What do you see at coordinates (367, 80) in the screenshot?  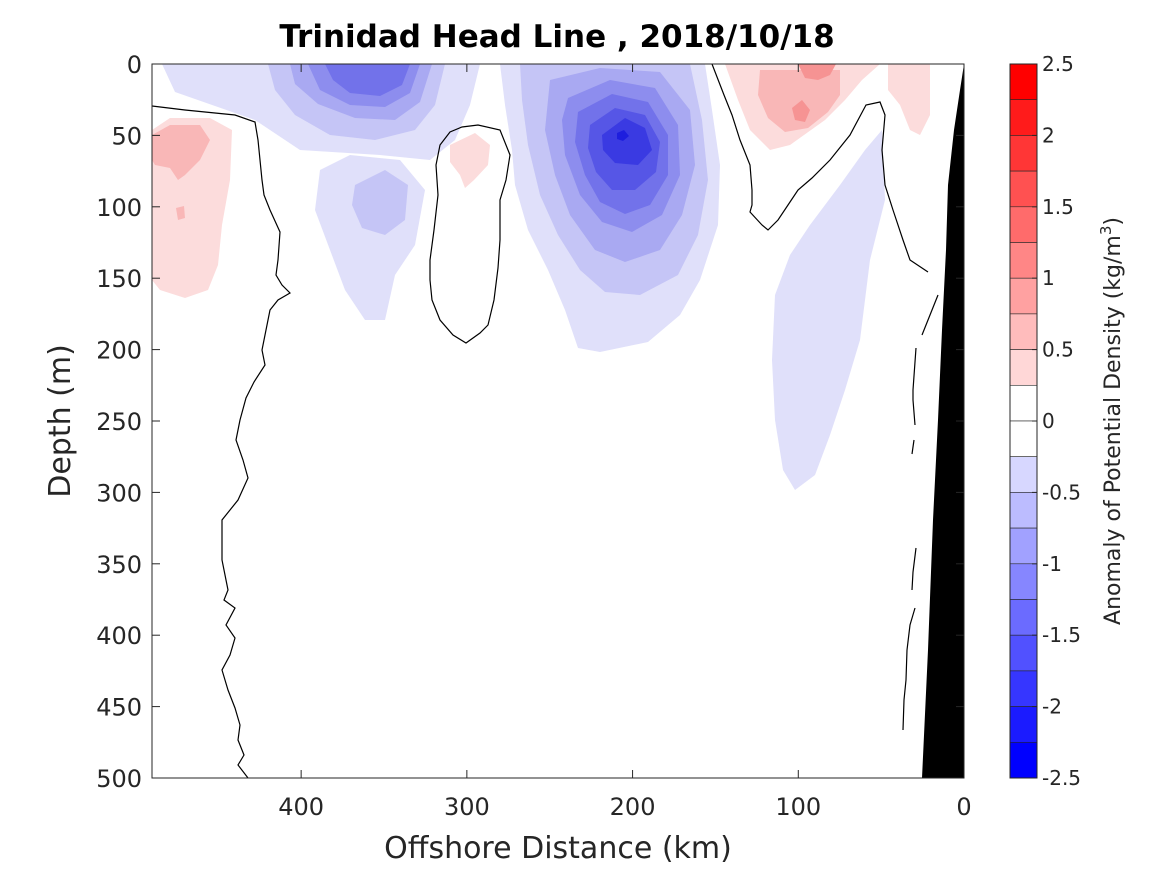 I see `contour-fill-level--1.25` at bounding box center [367, 80].